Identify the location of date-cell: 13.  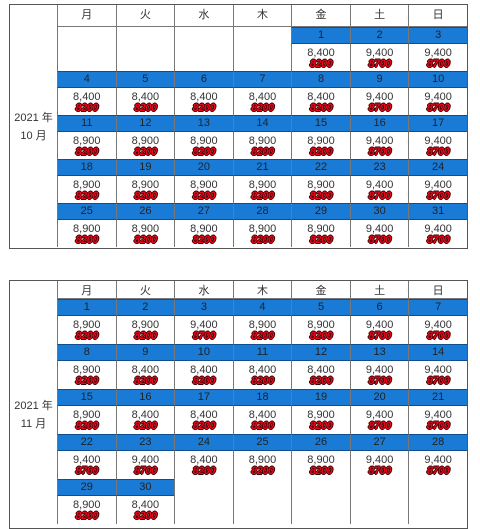
(379, 352).